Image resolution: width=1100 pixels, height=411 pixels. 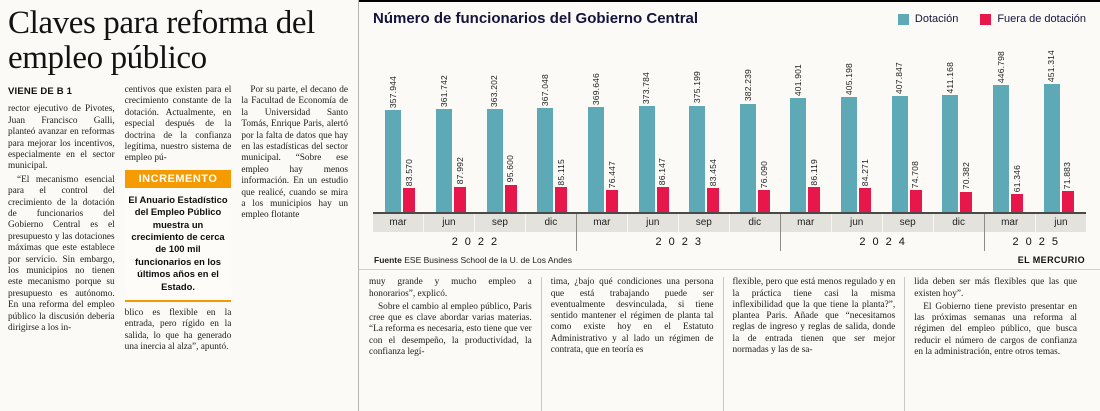 I want to click on bar-value-label: 61.346, so click(x=1016, y=179).